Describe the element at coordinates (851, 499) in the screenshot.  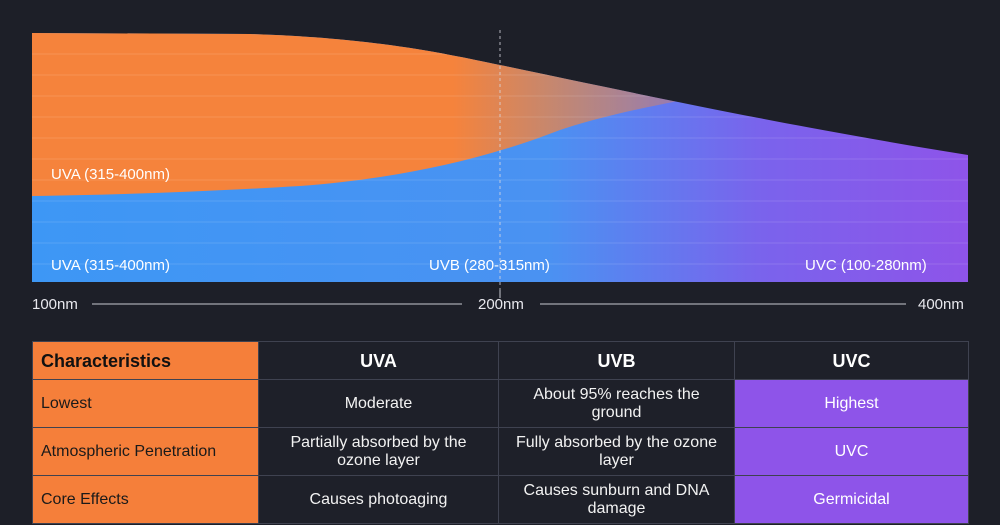
I see `cell-uvc: Germicidal` at that location.